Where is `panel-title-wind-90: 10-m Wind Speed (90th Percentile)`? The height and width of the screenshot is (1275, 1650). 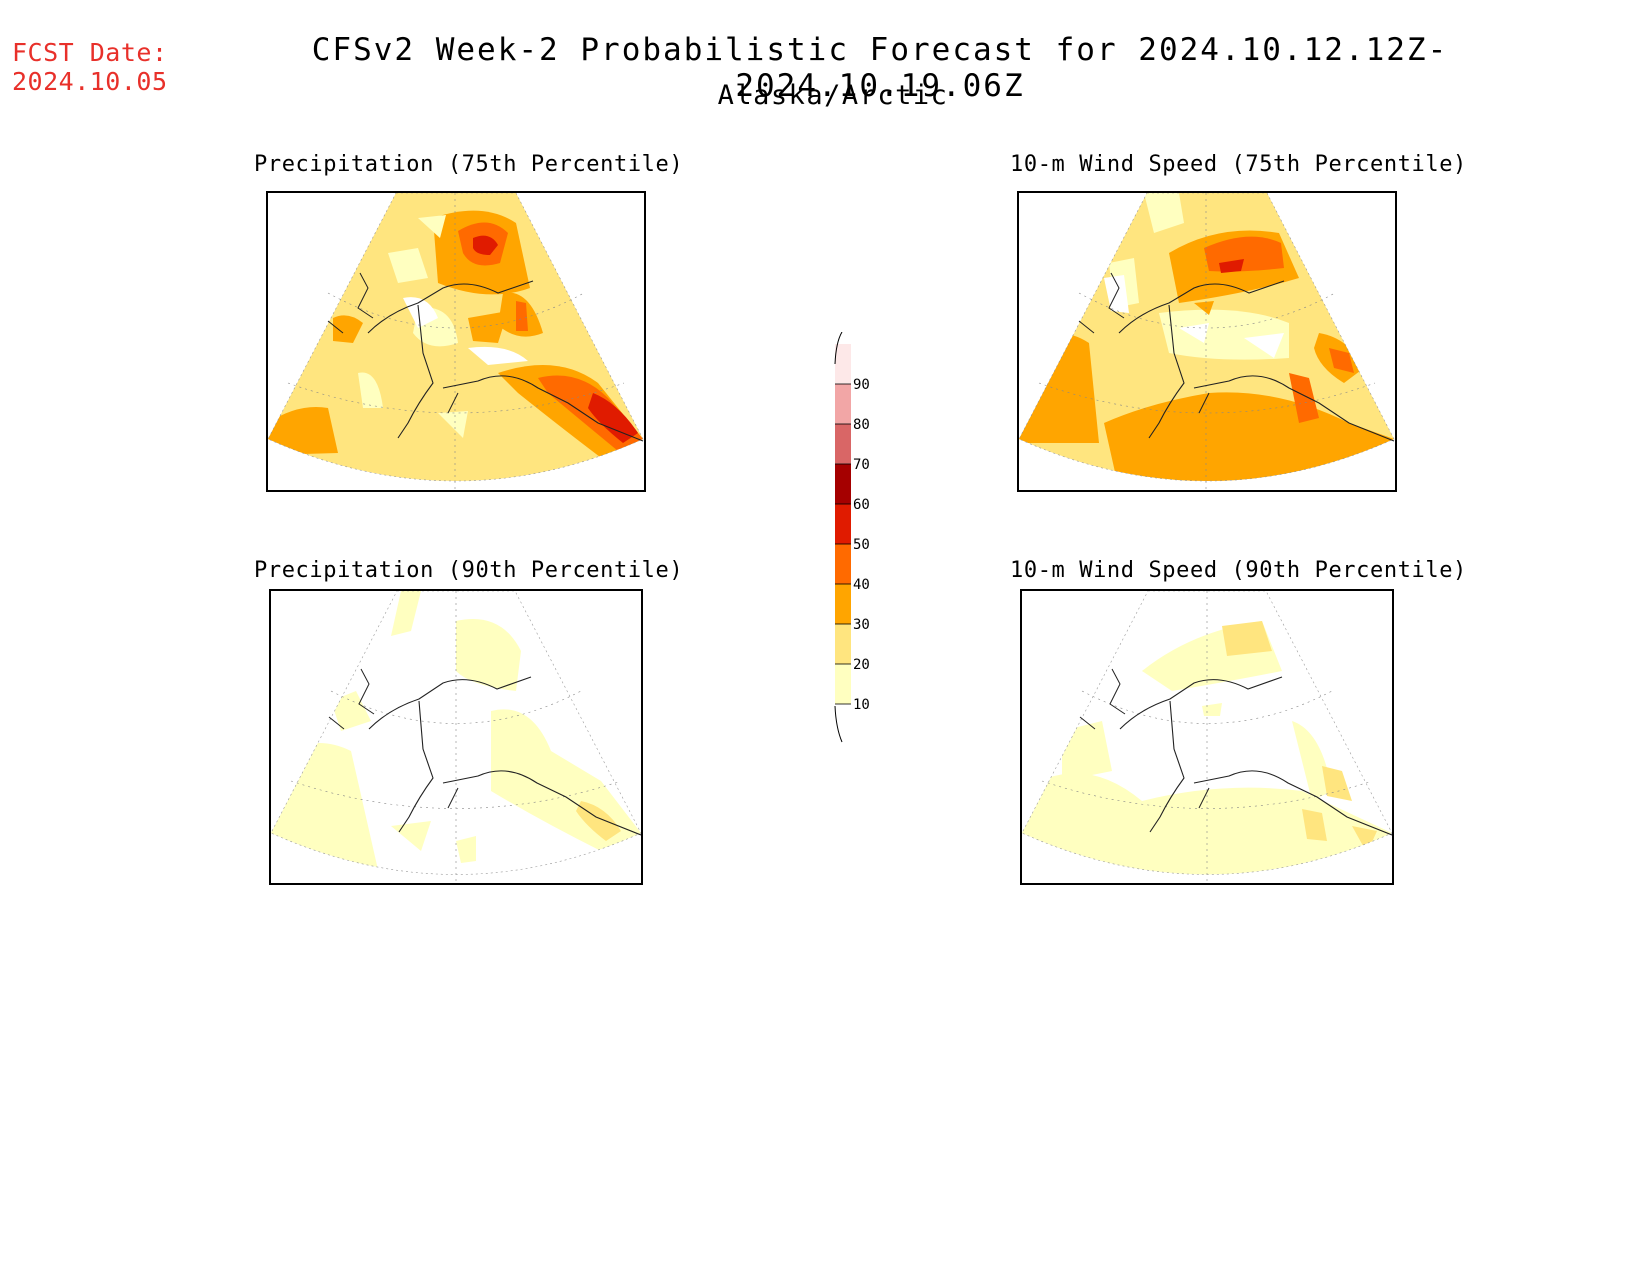
panel-title-wind-90: 10-m Wind Speed (90th Percentile) is located at coordinates (1238, 570).